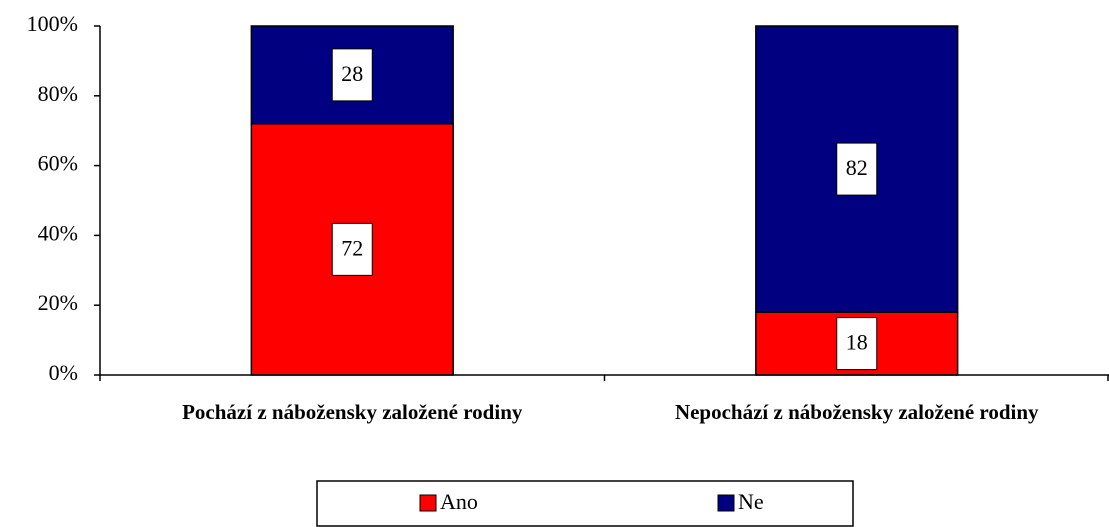 The height and width of the screenshot is (527, 1109). What do you see at coordinates (52, 23) in the screenshot?
I see `y-tick-label: 100%` at bounding box center [52, 23].